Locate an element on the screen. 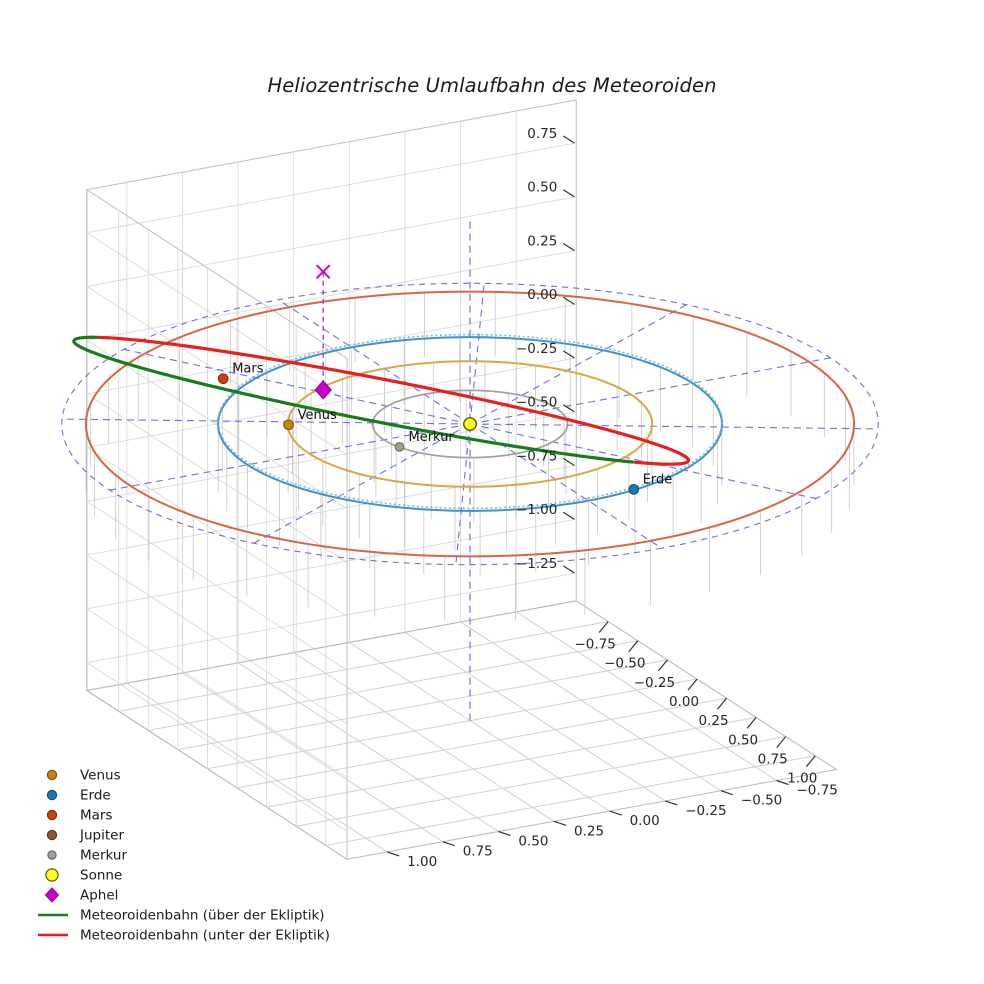 The image size is (984, 984). legend-item: Meteoroidenbahn (über der Ekliptik) is located at coordinates (181, 916).